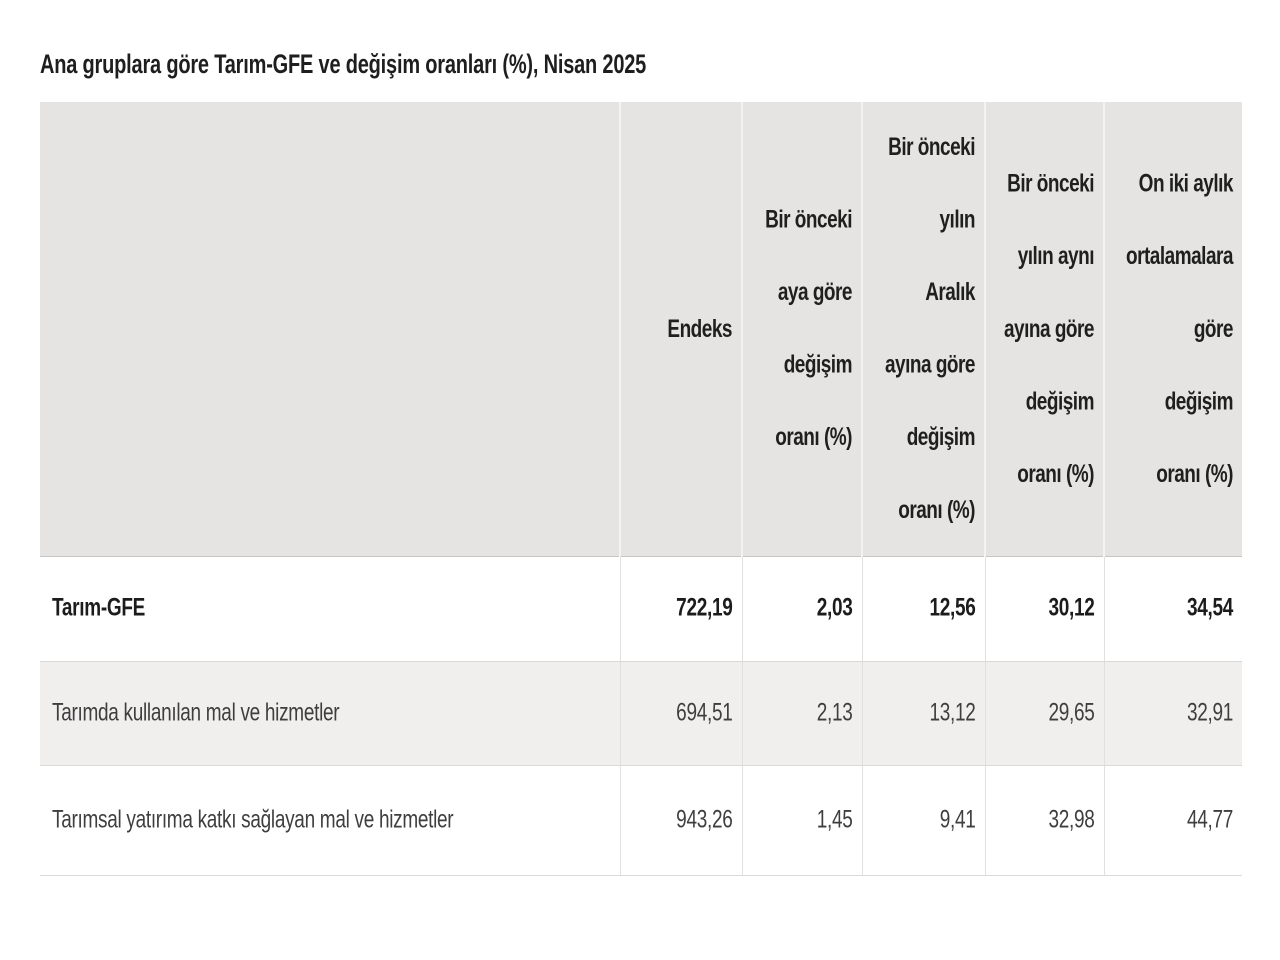 The width and height of the screenshot is (1280, 960). What do you see at coordinates (923, 713) in the screenshot?
I see `value-cell-since-december: 13,12` at bounding box center [923, 713].